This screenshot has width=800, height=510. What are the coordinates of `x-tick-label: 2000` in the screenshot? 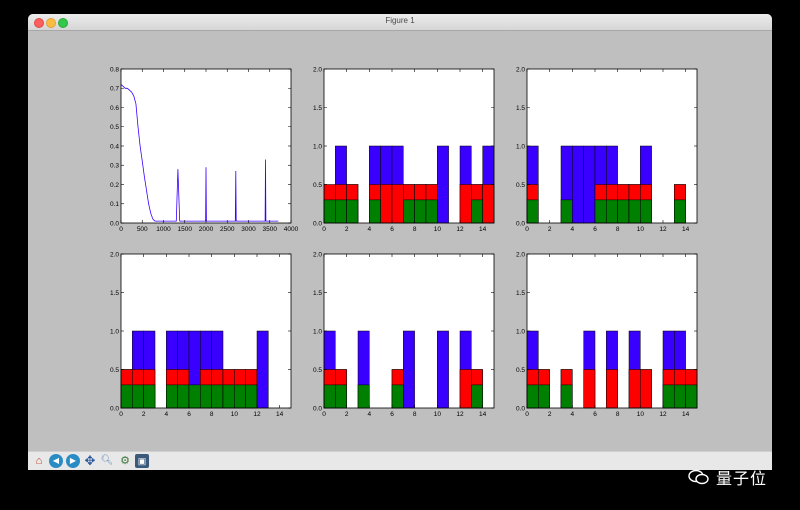 It's located at (206, 229).